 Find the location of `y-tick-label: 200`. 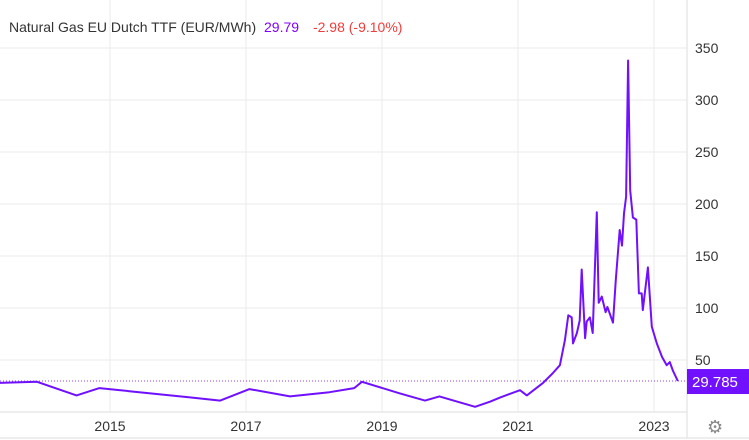

y-tick-label: 200 is located at coordinates (707, 204).